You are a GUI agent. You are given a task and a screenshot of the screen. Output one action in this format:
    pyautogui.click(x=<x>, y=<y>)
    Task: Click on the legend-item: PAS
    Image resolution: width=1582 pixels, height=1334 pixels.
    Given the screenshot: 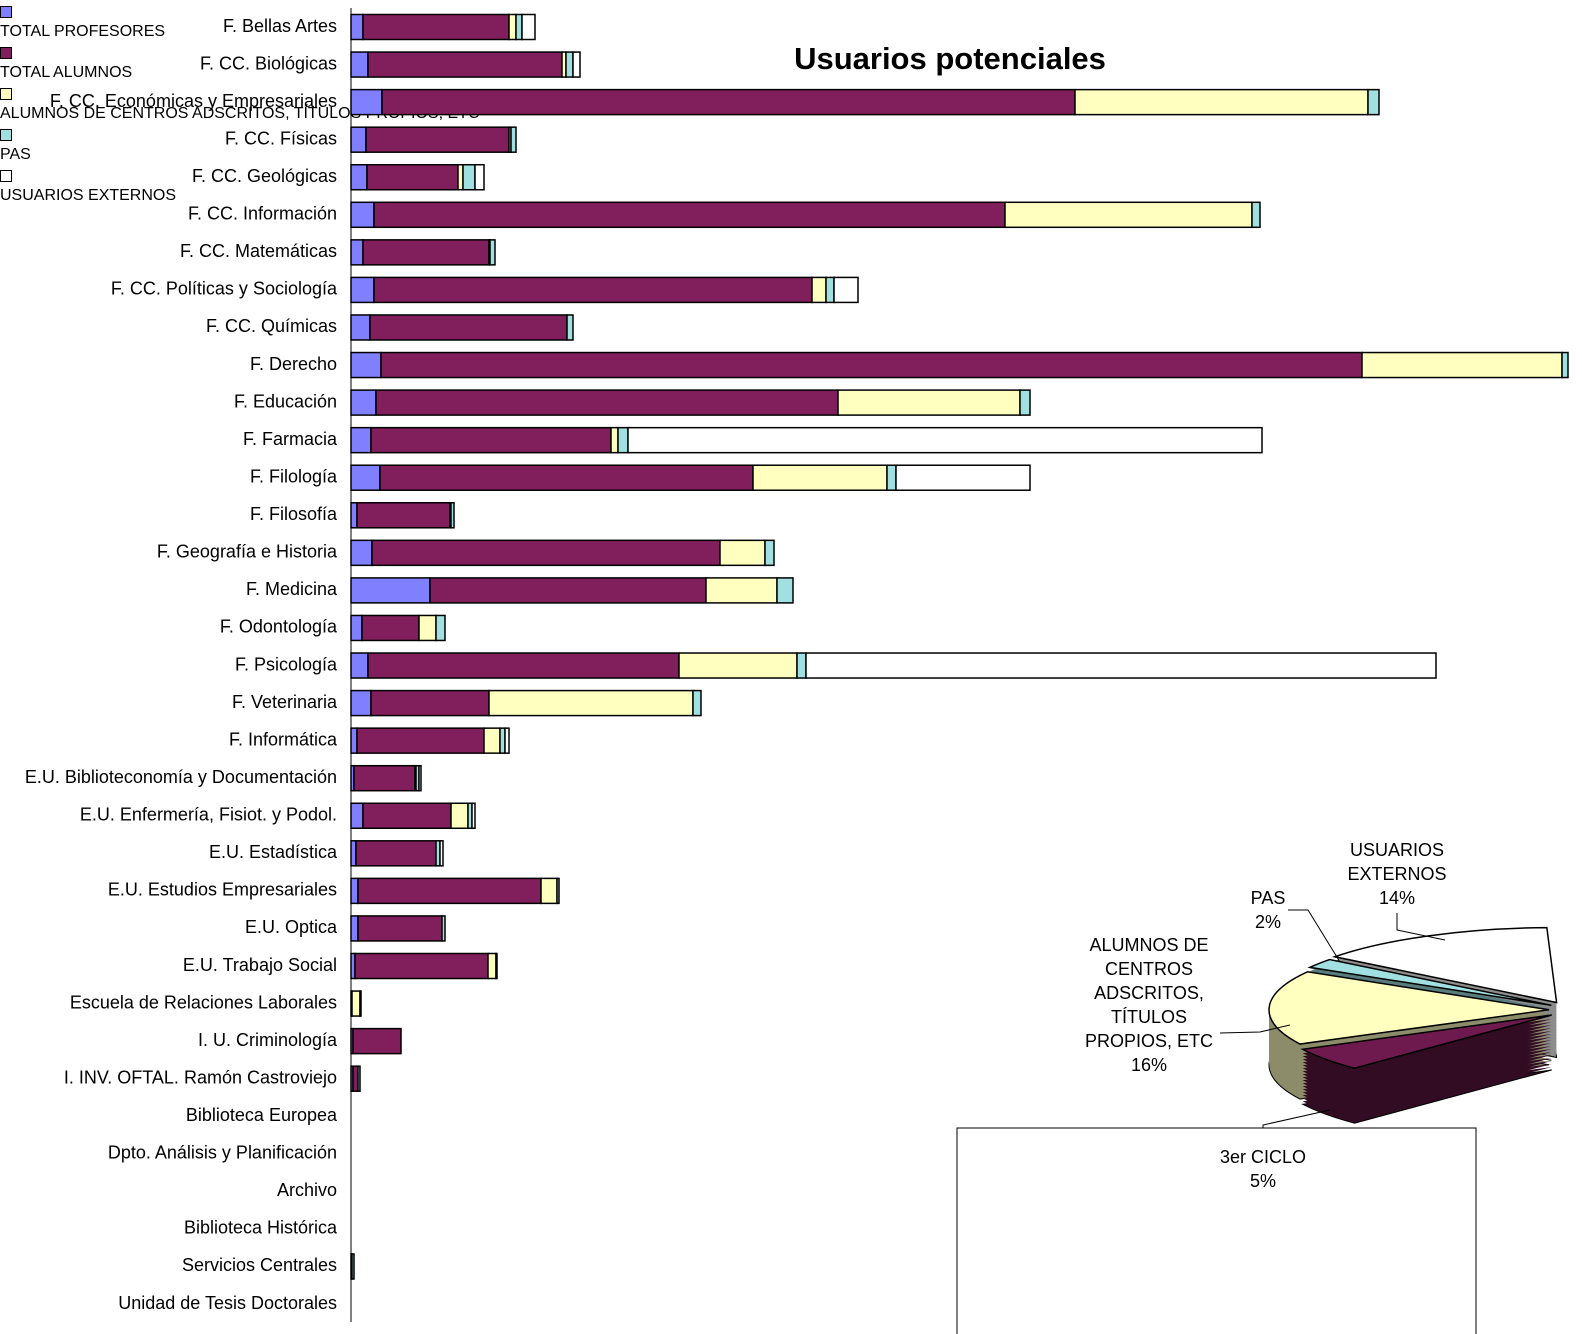 What is the action you would take?
    pyautogui.click(x=791, y=143)
    